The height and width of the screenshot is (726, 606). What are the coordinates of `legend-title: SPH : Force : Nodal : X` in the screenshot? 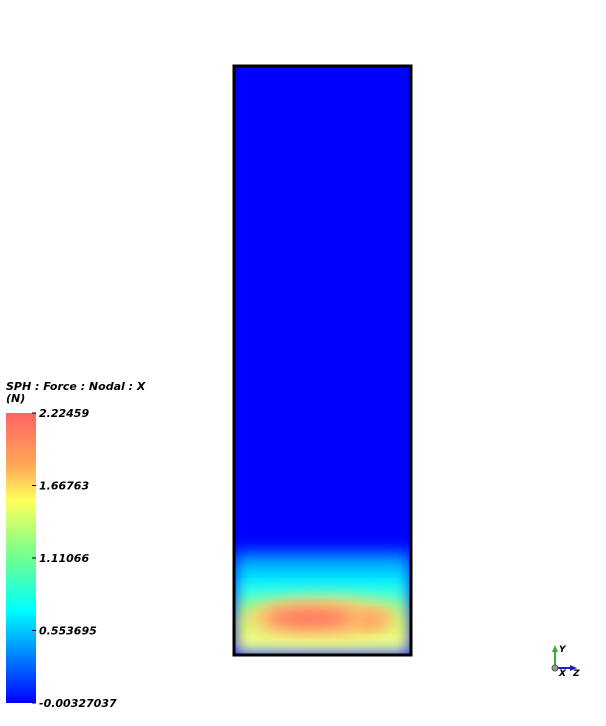 It's located at (76, 386).